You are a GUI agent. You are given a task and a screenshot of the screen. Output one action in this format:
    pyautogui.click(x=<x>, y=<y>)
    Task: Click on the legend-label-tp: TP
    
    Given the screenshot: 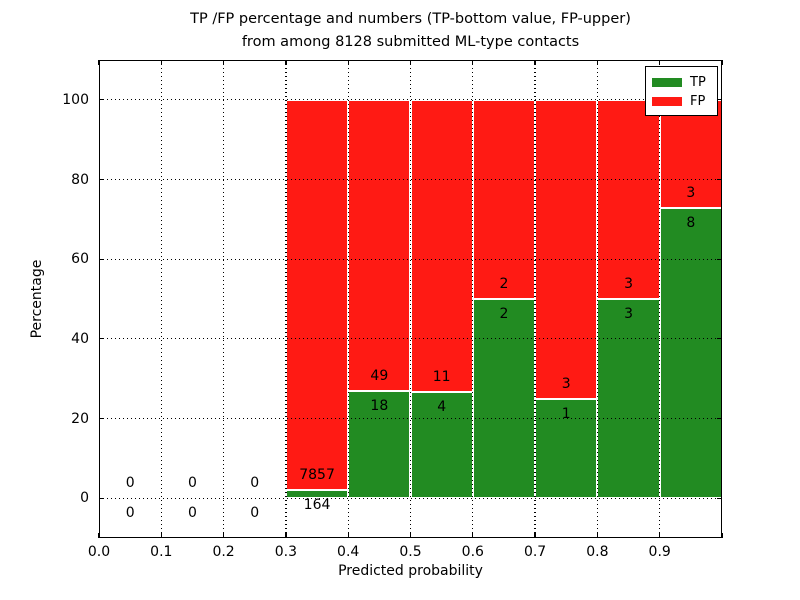 What is the action you would take?
    pyautogui.click(x=698, y=82)
    